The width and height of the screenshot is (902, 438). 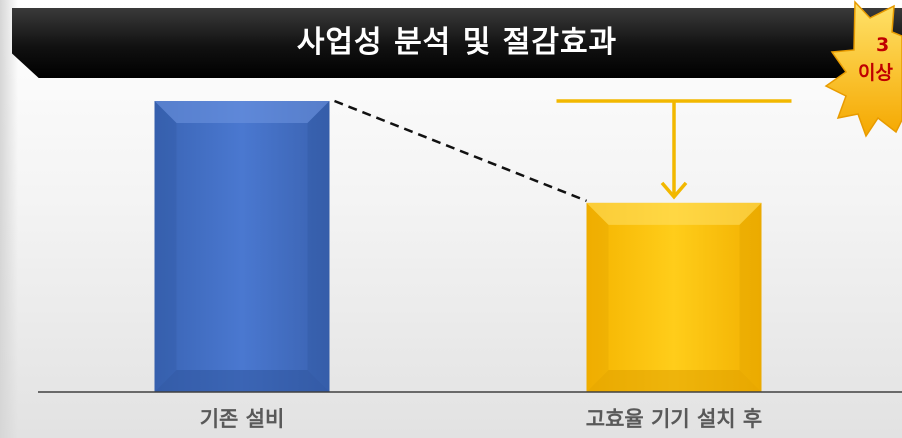 What do you see at coordinates (882, 45) in the screenshot?
I see `badge-text-line1: 3` at bounding box center [882, 45].